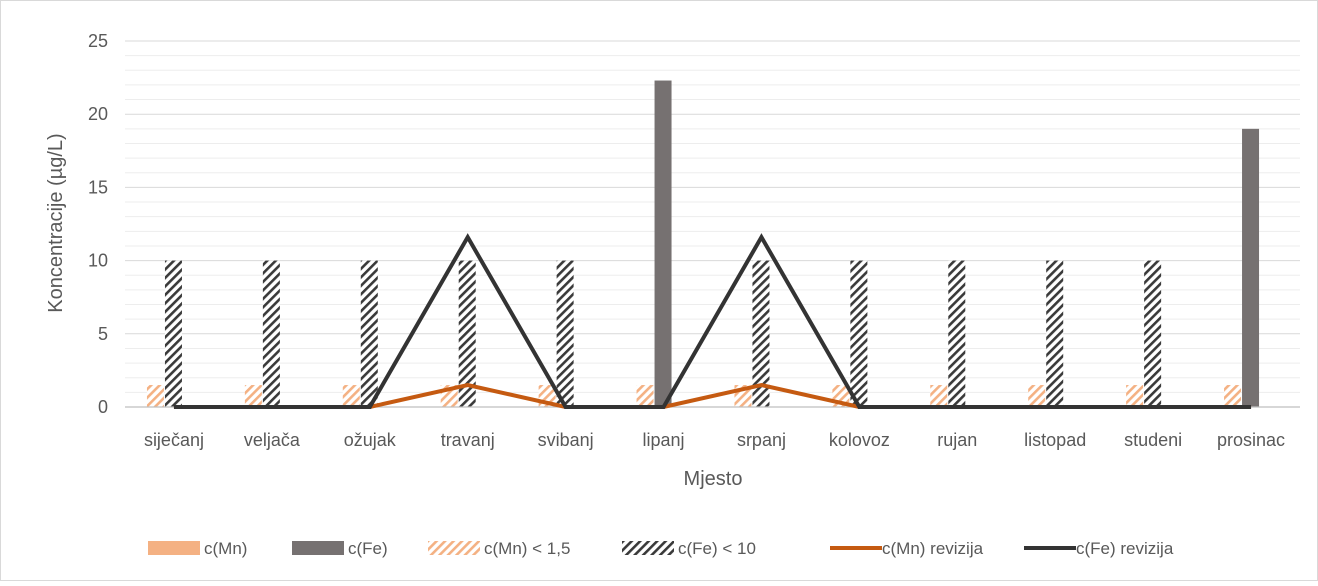  I want to click on y-tick-label: 25, so click(98, 41).